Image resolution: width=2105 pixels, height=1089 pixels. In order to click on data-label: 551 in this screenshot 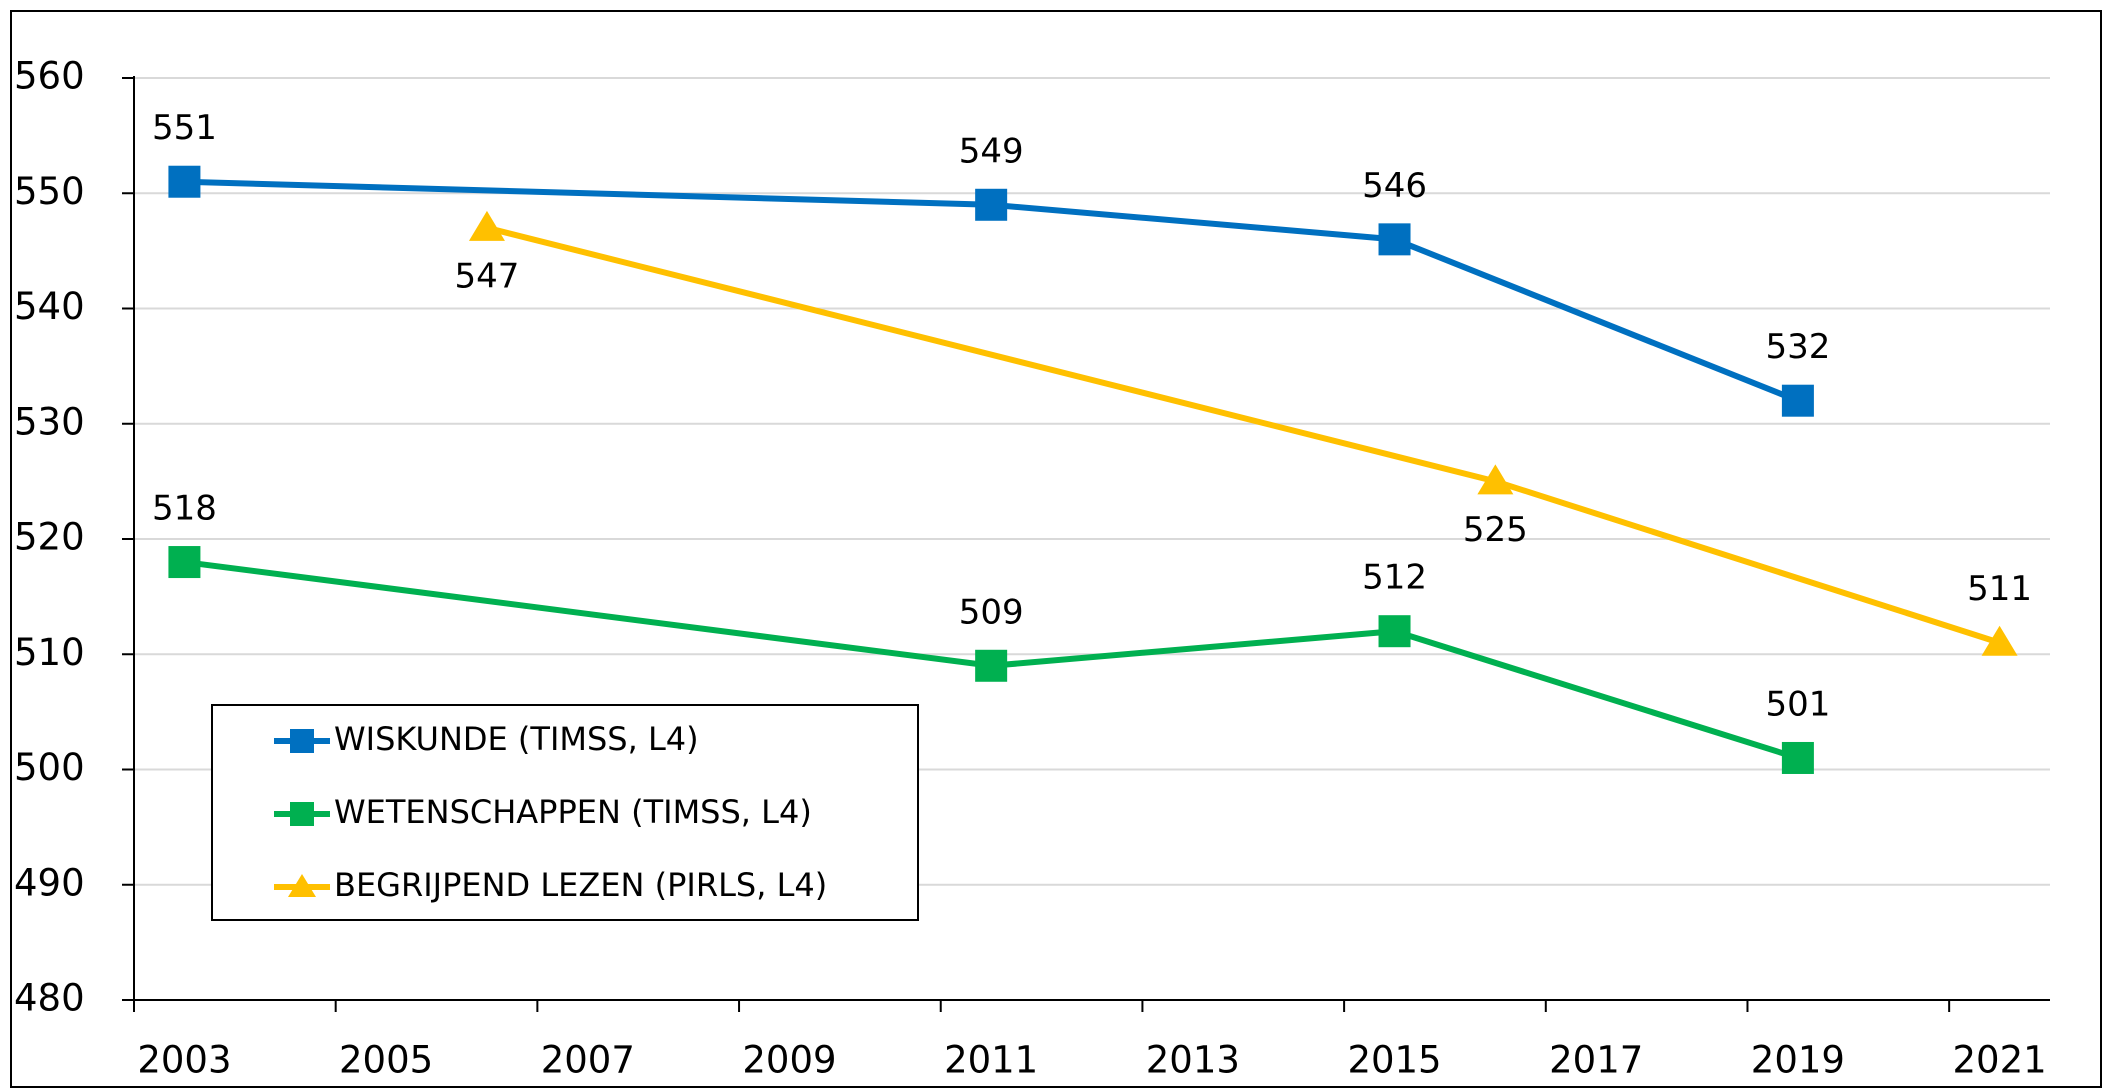, I will do `click(184, 128)`.